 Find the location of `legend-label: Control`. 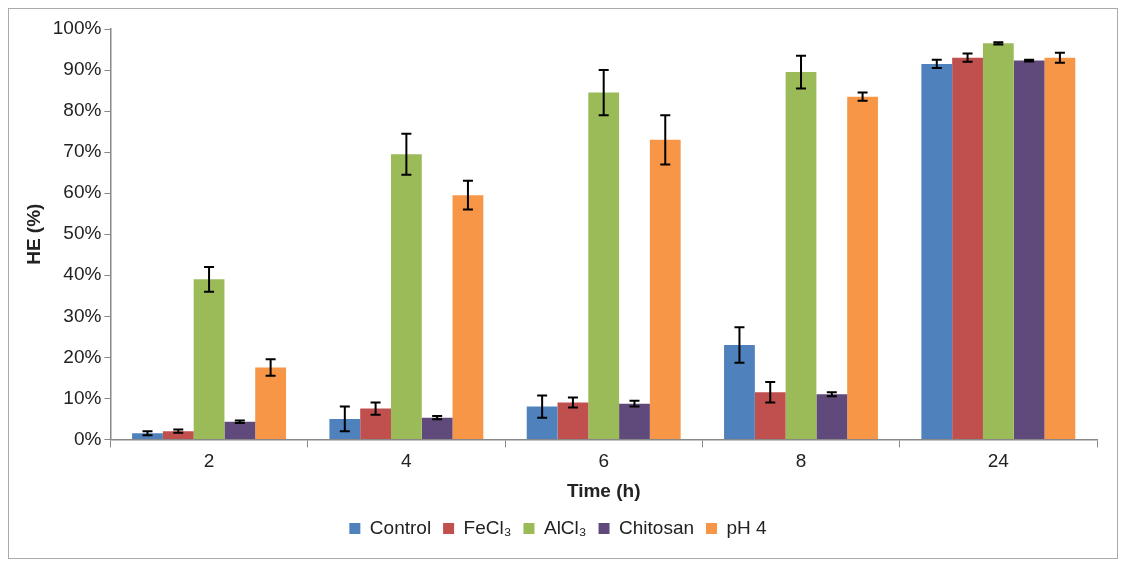

legend-label: Control is located at coordinates (400, 527).